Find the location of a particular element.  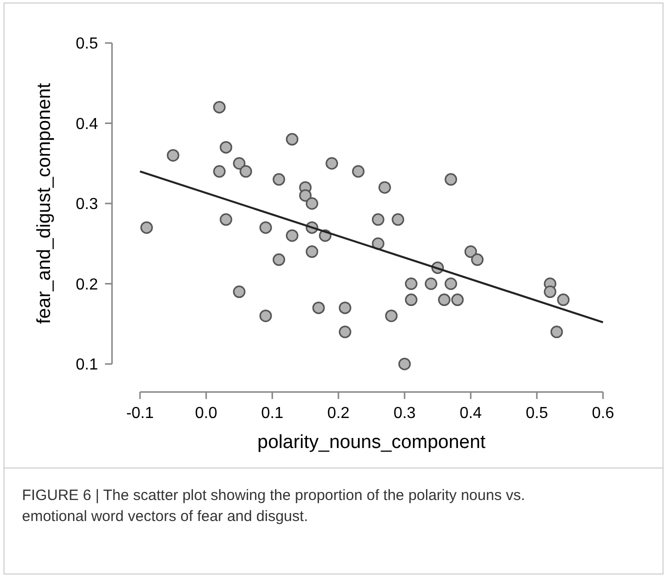

x-axis-title: polarity_nouns_component is located at coordinates (371, 442).